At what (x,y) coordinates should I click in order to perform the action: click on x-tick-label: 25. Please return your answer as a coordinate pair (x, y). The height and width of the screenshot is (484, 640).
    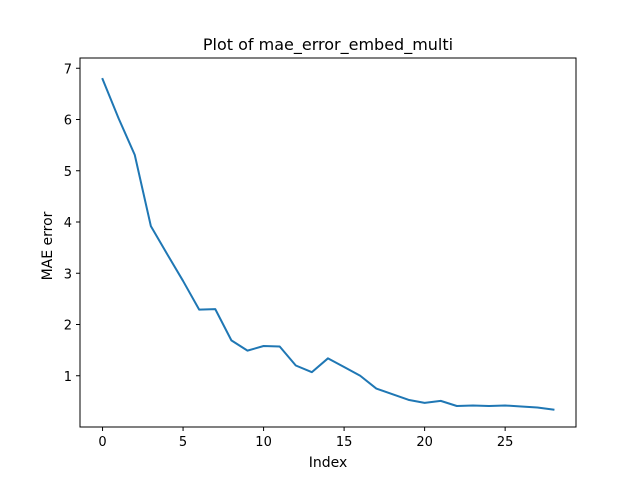
    Looking at the image, I should click on (505, 442).